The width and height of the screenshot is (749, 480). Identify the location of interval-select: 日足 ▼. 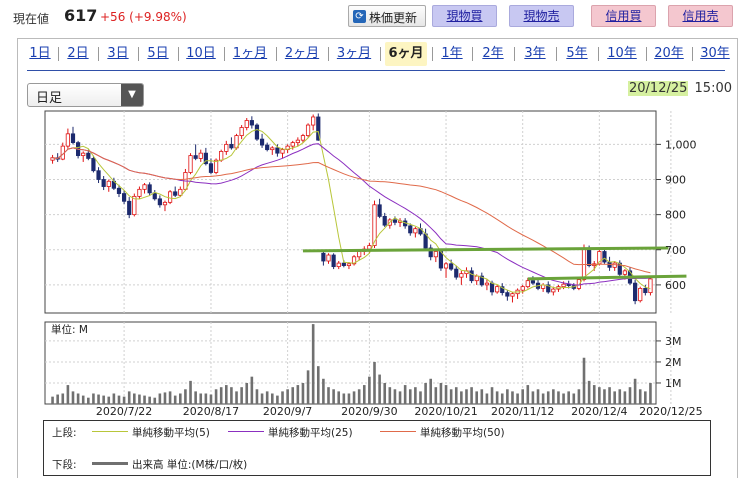
(85, 95).